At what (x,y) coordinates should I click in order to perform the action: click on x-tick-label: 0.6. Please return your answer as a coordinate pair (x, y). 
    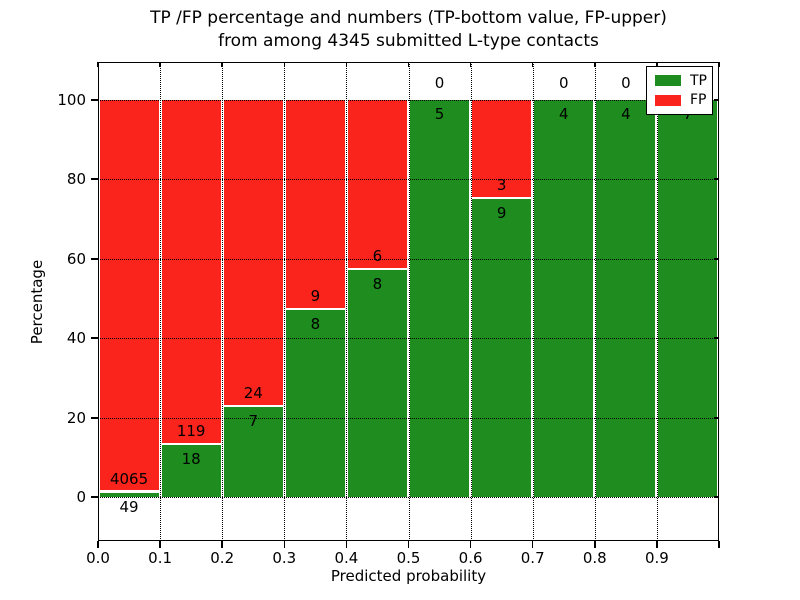
    Looking at the image, I should click on (470, 558).